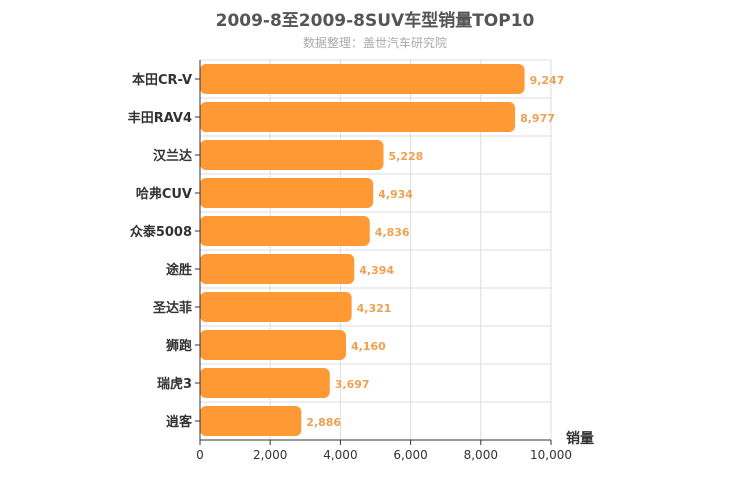 The image size is (750, 500). What do you see at coordinates (580, 438) in the screenshot?
I see `x-axis-title: 销量` at bounding box center [580, 438].